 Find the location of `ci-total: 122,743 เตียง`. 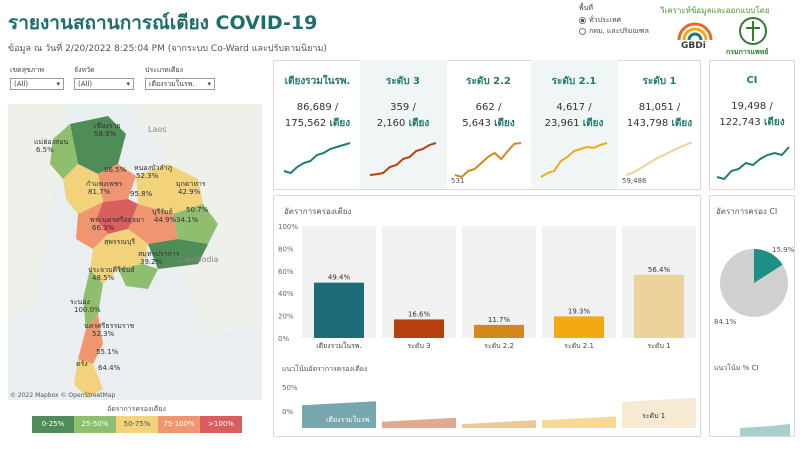

ci-total: 122,743 เตียง is located at coordinates (752, 122).